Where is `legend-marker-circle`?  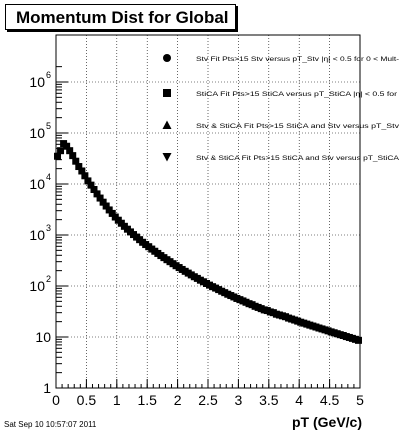 legend-marker-circle is located at coordinates (167, 58).